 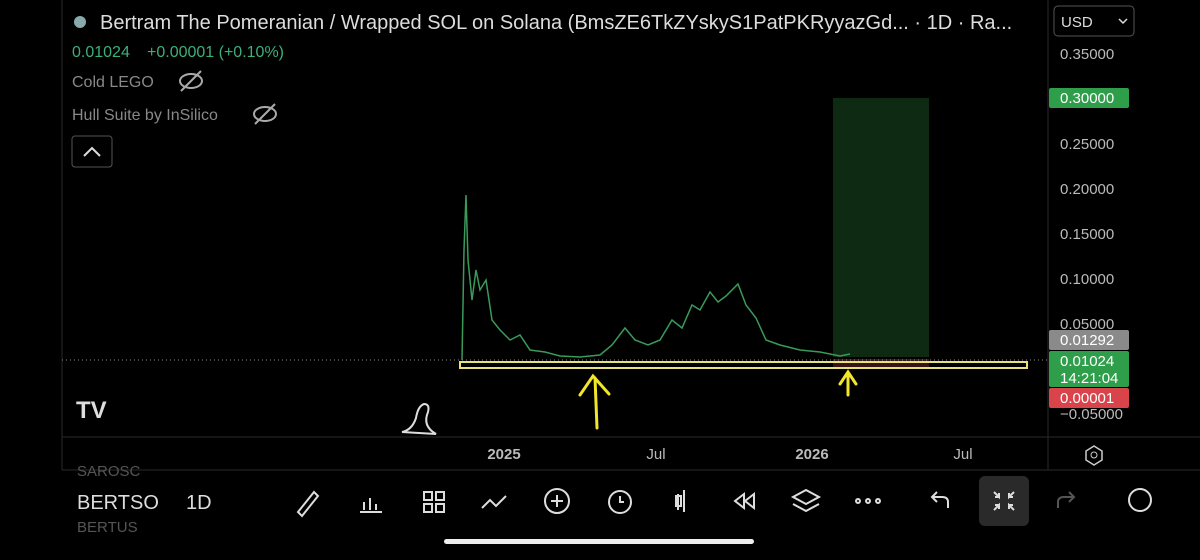 I want to click on currency: USD, so click(x=1077, y=22).